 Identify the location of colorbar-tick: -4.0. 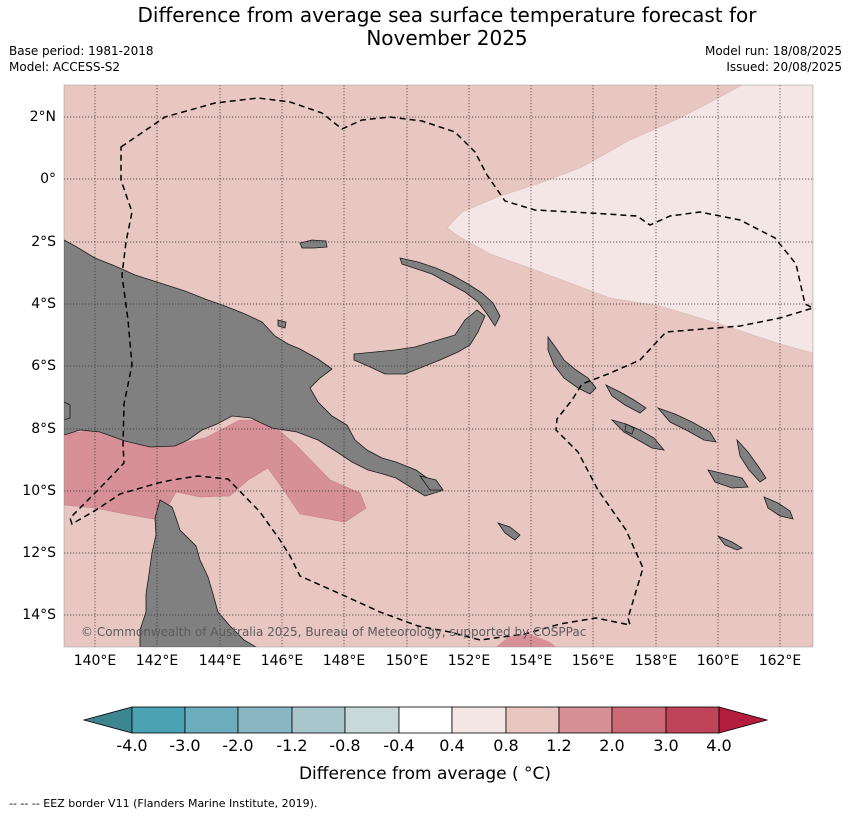
(132, 745).